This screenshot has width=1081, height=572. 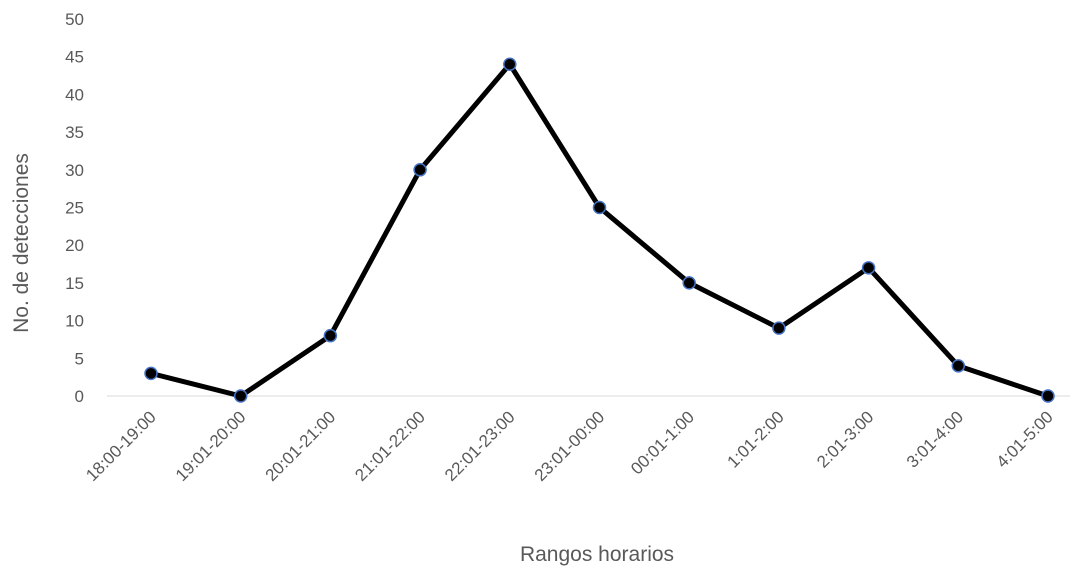 I want to click on y-tick-label: 10, so click(x=74, y=321).